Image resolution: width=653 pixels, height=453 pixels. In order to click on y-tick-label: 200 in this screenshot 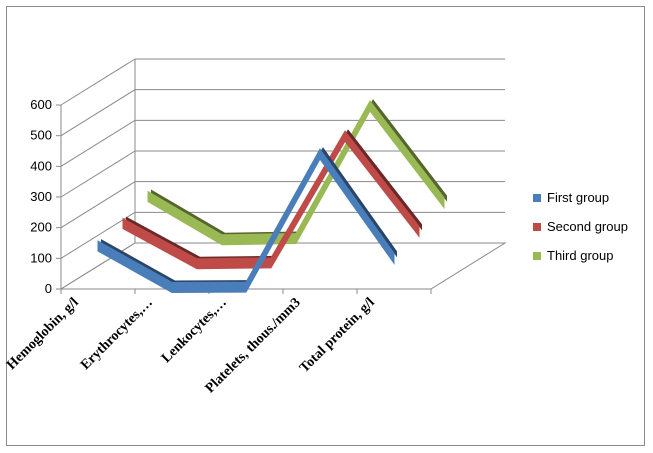, I will do `click(41, 227)`.